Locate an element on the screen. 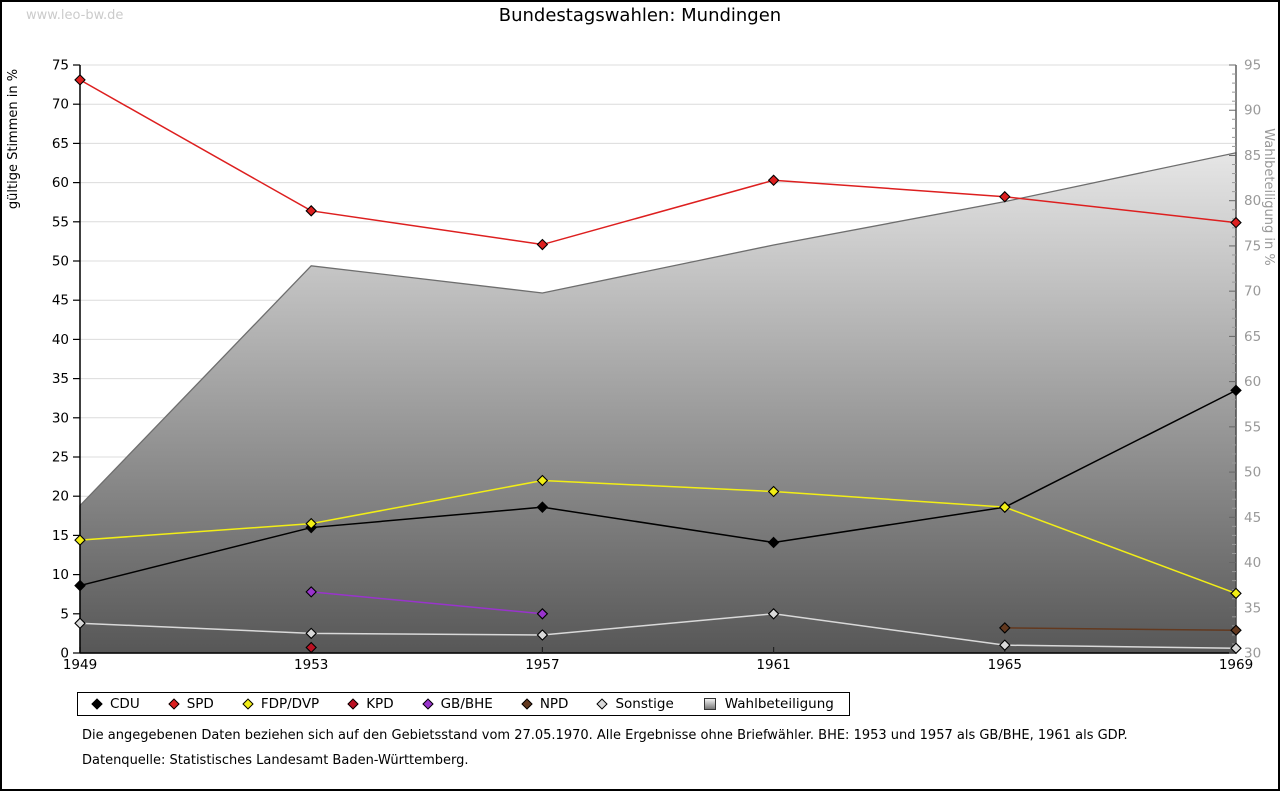  svg-text: 1965 is located at coordinates (1005, 665).